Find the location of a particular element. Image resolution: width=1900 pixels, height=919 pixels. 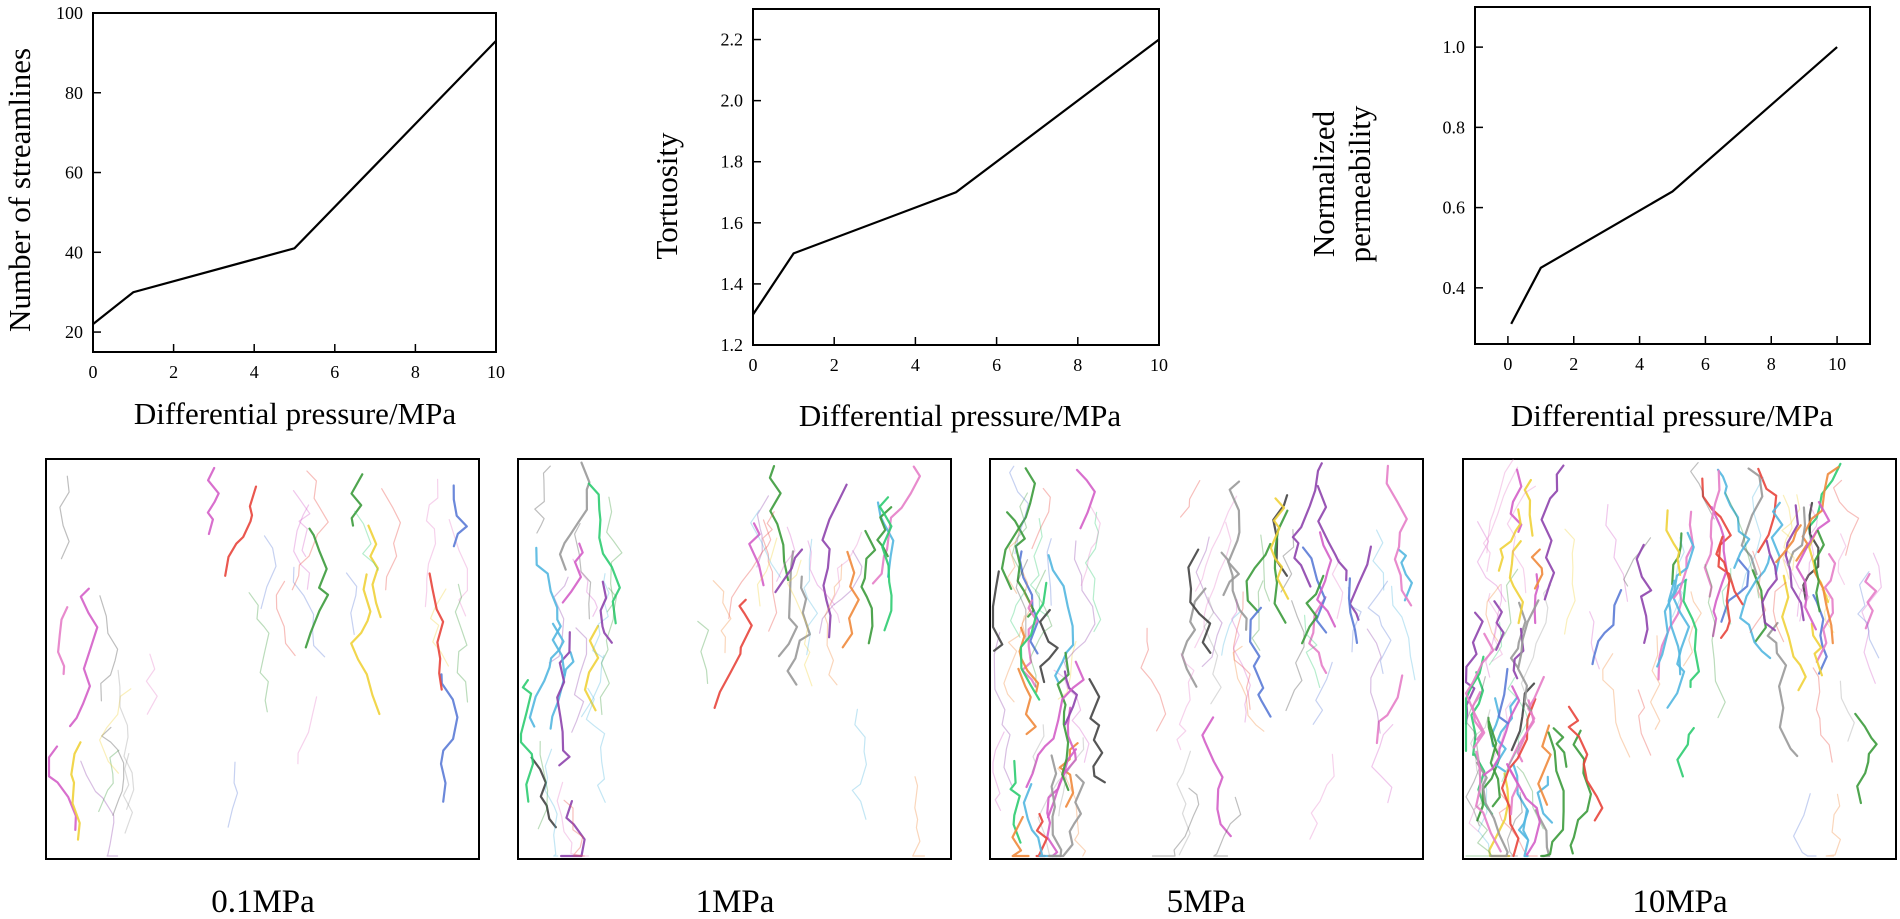

x-tick-label: 8 is located at coordinates (1771, 364).